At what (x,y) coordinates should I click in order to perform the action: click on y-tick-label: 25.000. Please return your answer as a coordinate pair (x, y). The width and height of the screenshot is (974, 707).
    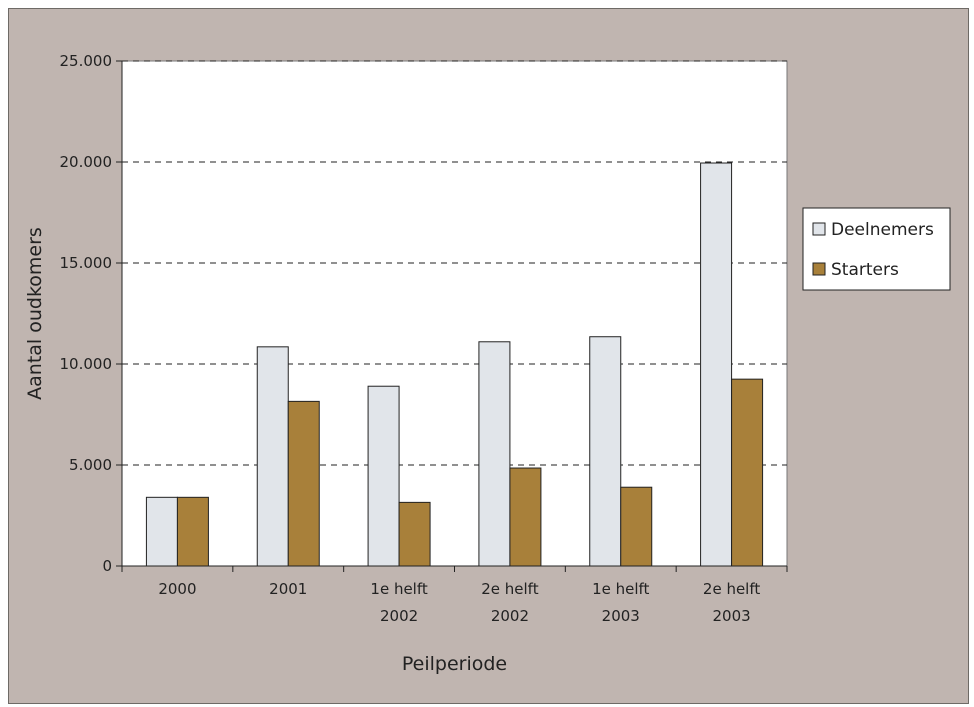
    Looking at the image, I should click on (86, 61).